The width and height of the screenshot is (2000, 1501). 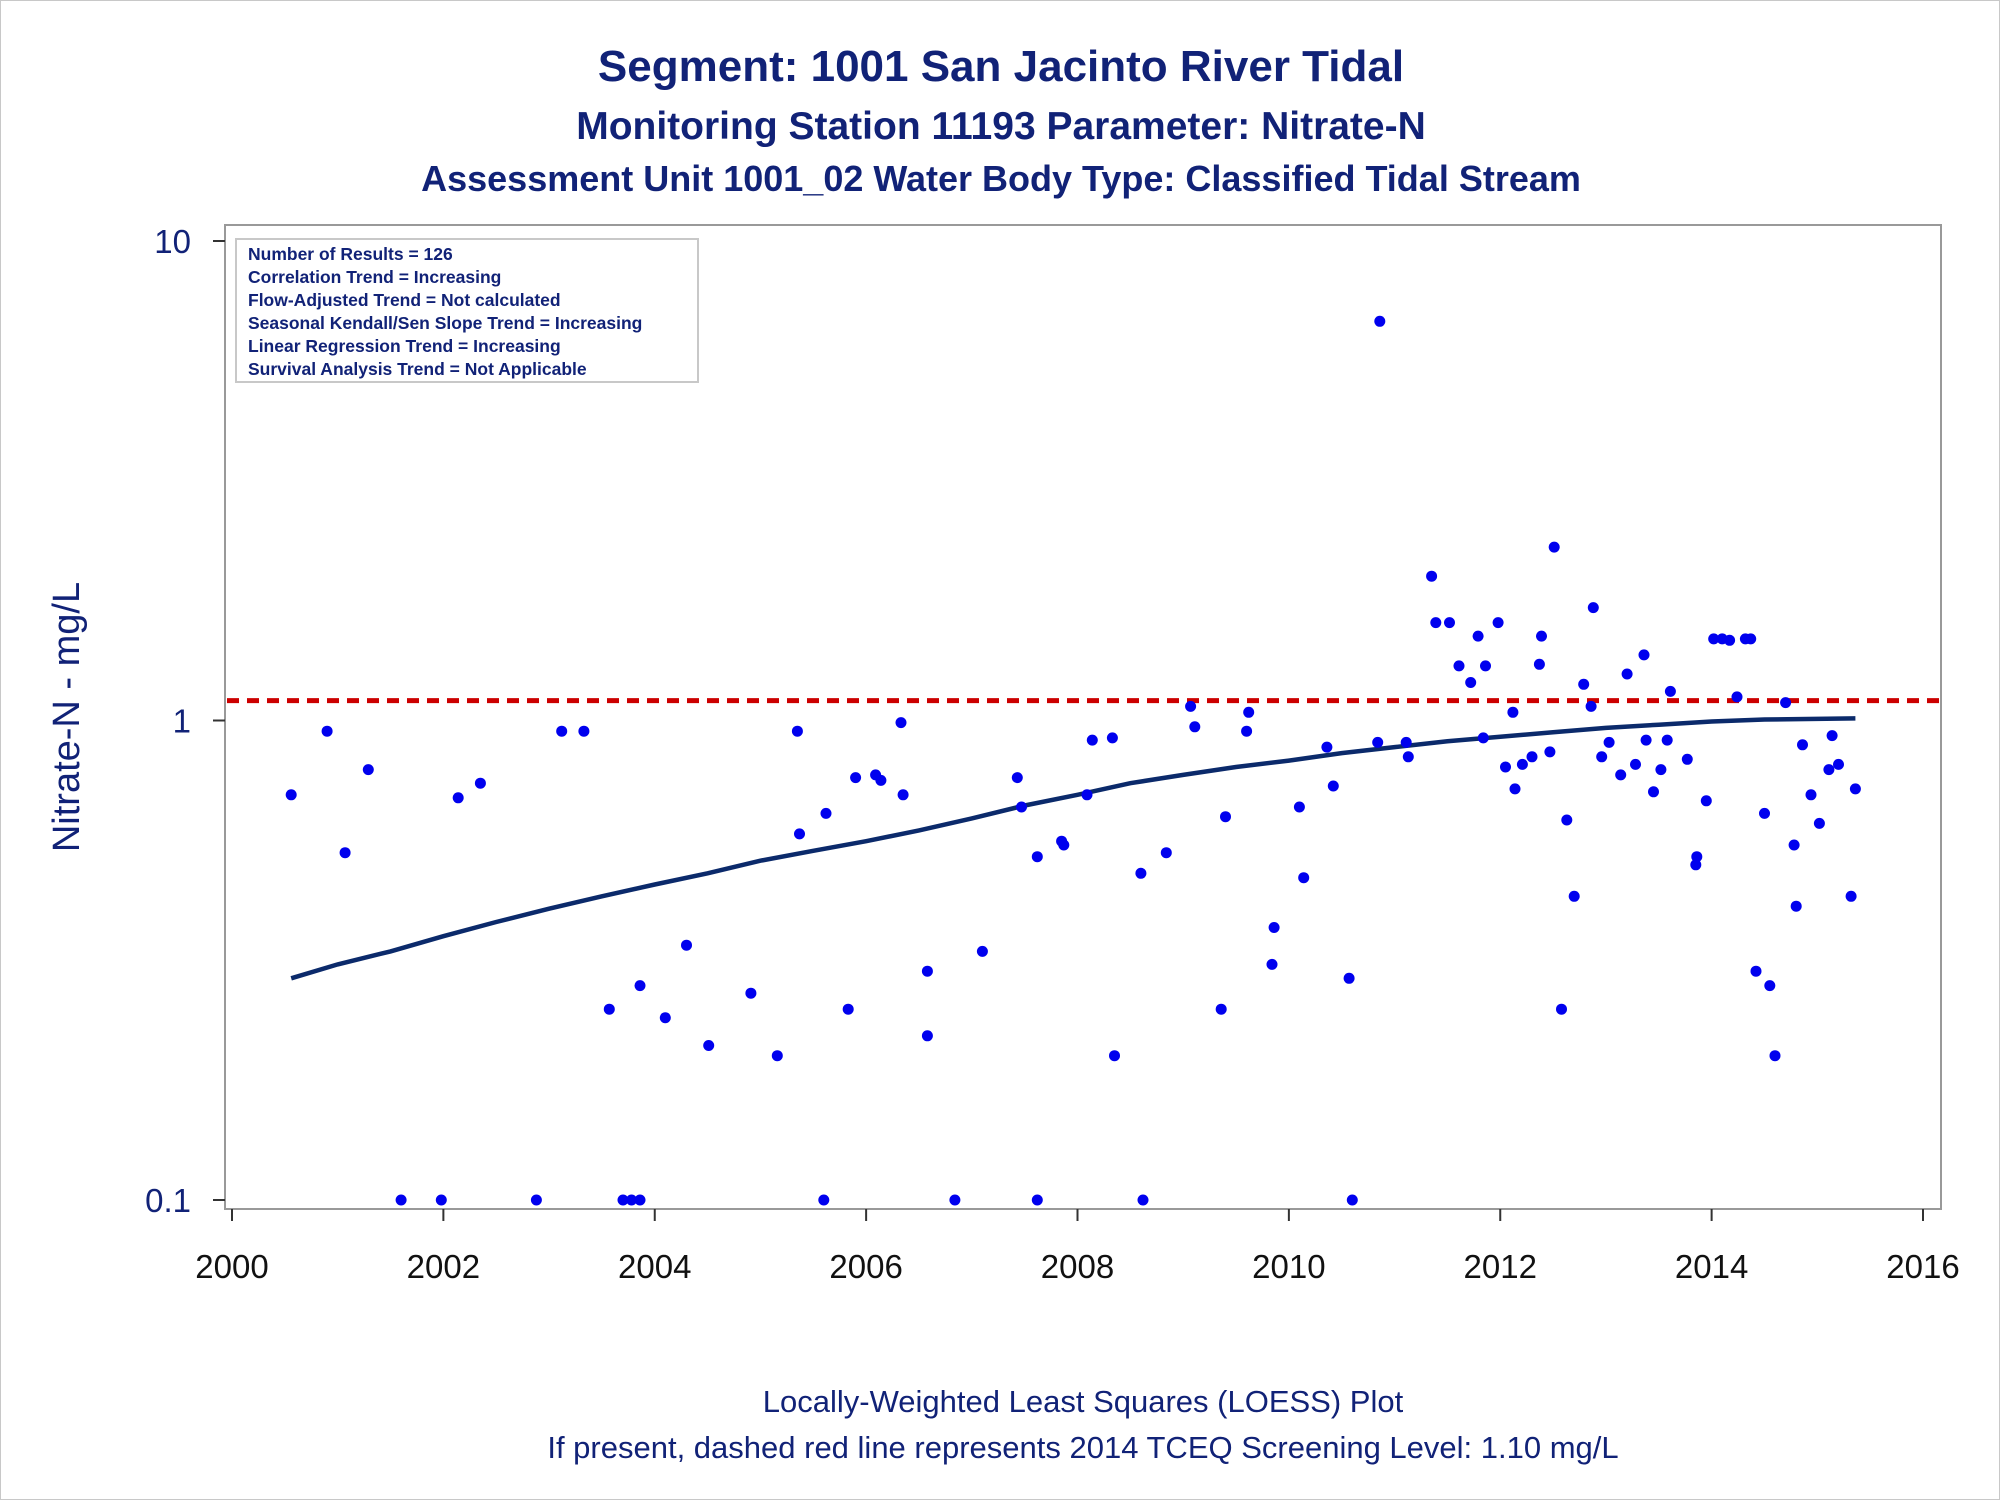 I want to click on chart-title: Segment: 1001 San Jacinto River Tidal, so click(x=1001, y=66).